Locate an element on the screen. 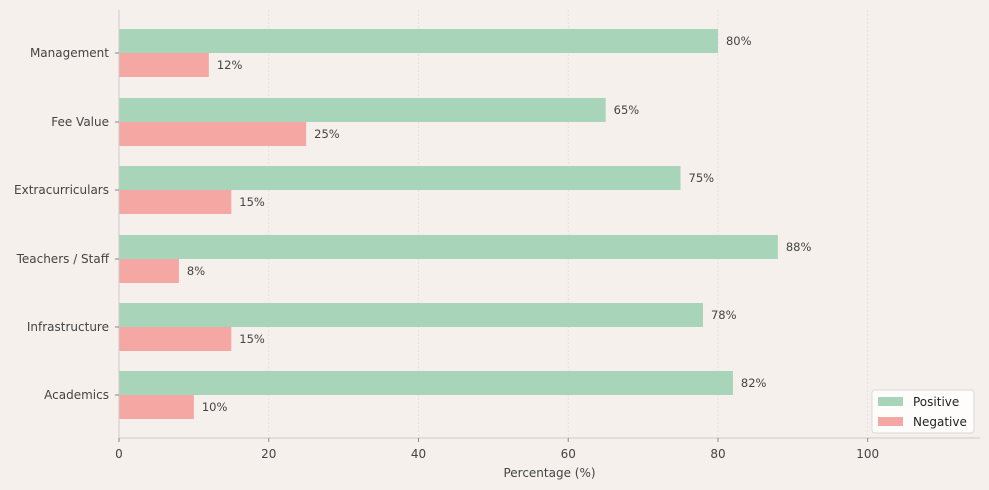 The image size is (989, 490). bar-positive-management is located at coordinates (418, 41).